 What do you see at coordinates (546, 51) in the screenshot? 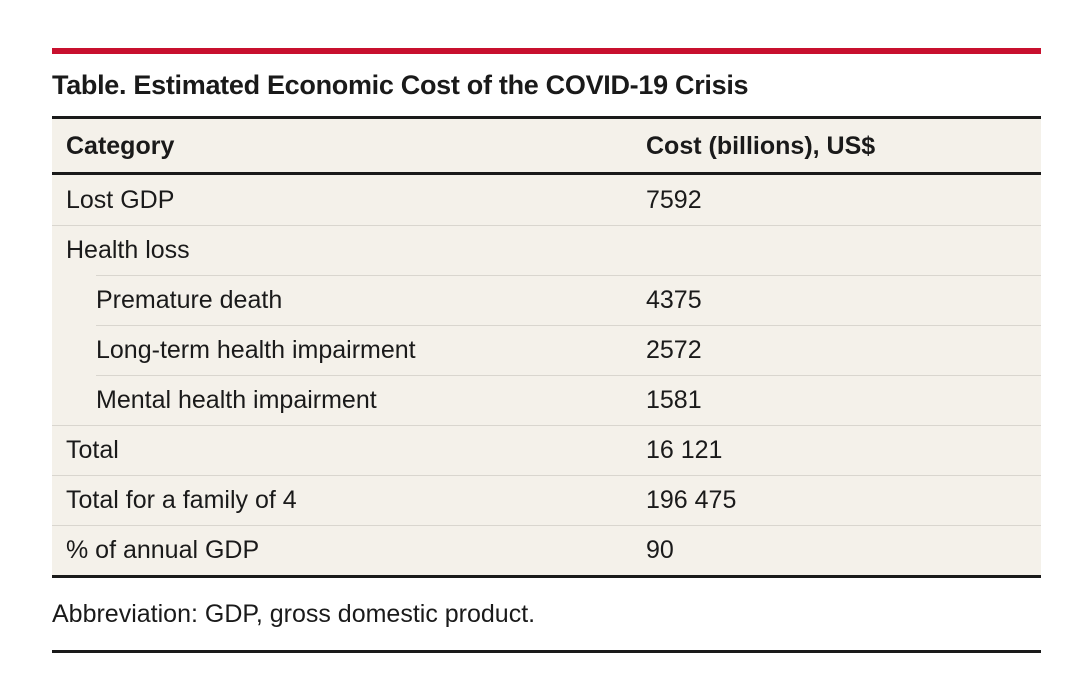
I see `accent-rule` at bounding box center [546, 51].